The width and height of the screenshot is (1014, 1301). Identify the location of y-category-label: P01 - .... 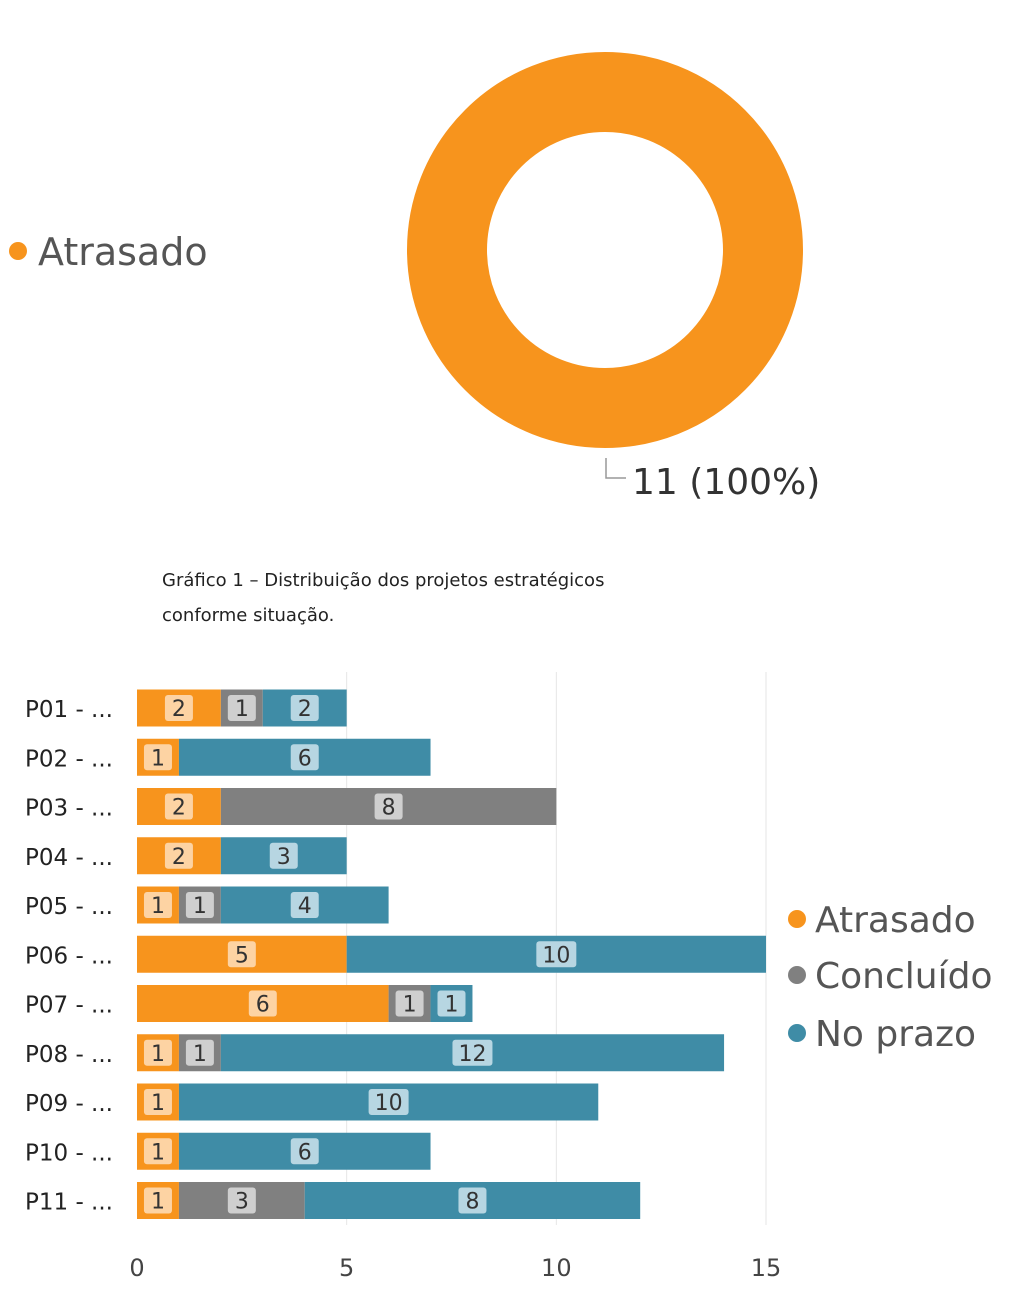
(69, 710).